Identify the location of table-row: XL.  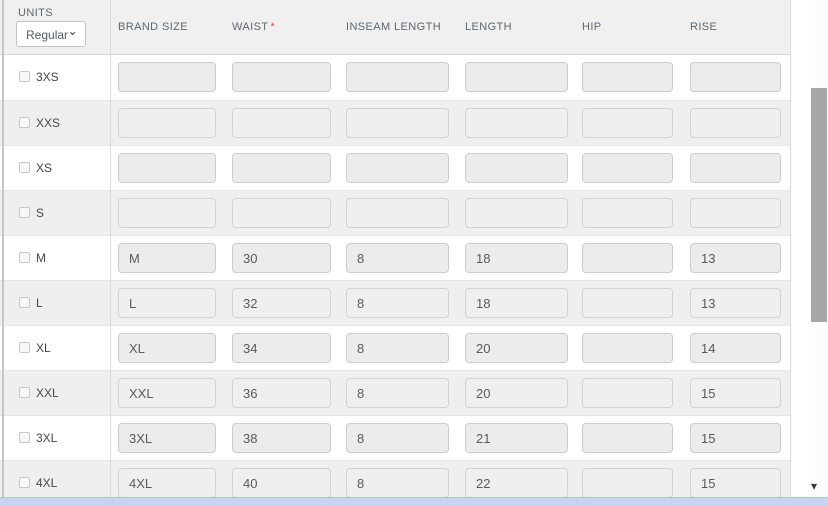
(395, 347).